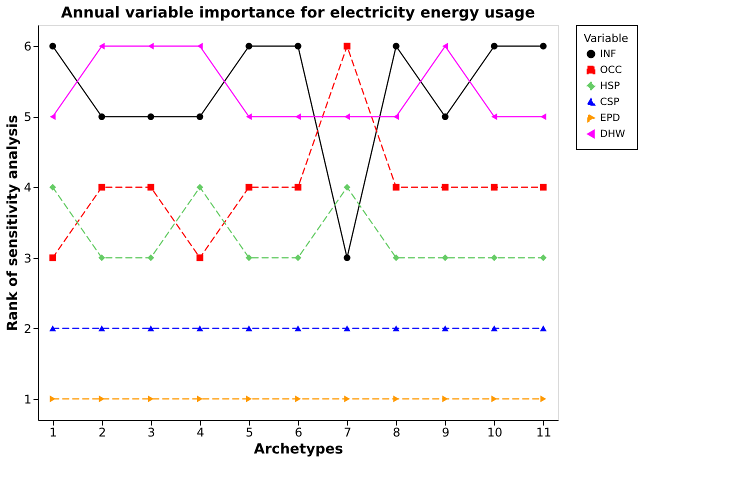 This screenshot has height=491, width=730. What do you see at coordinates (12, 223) in the screenshot?
I see `y-axis-title: Rank of sensitivity analysis` at bounding box center [12, 223].